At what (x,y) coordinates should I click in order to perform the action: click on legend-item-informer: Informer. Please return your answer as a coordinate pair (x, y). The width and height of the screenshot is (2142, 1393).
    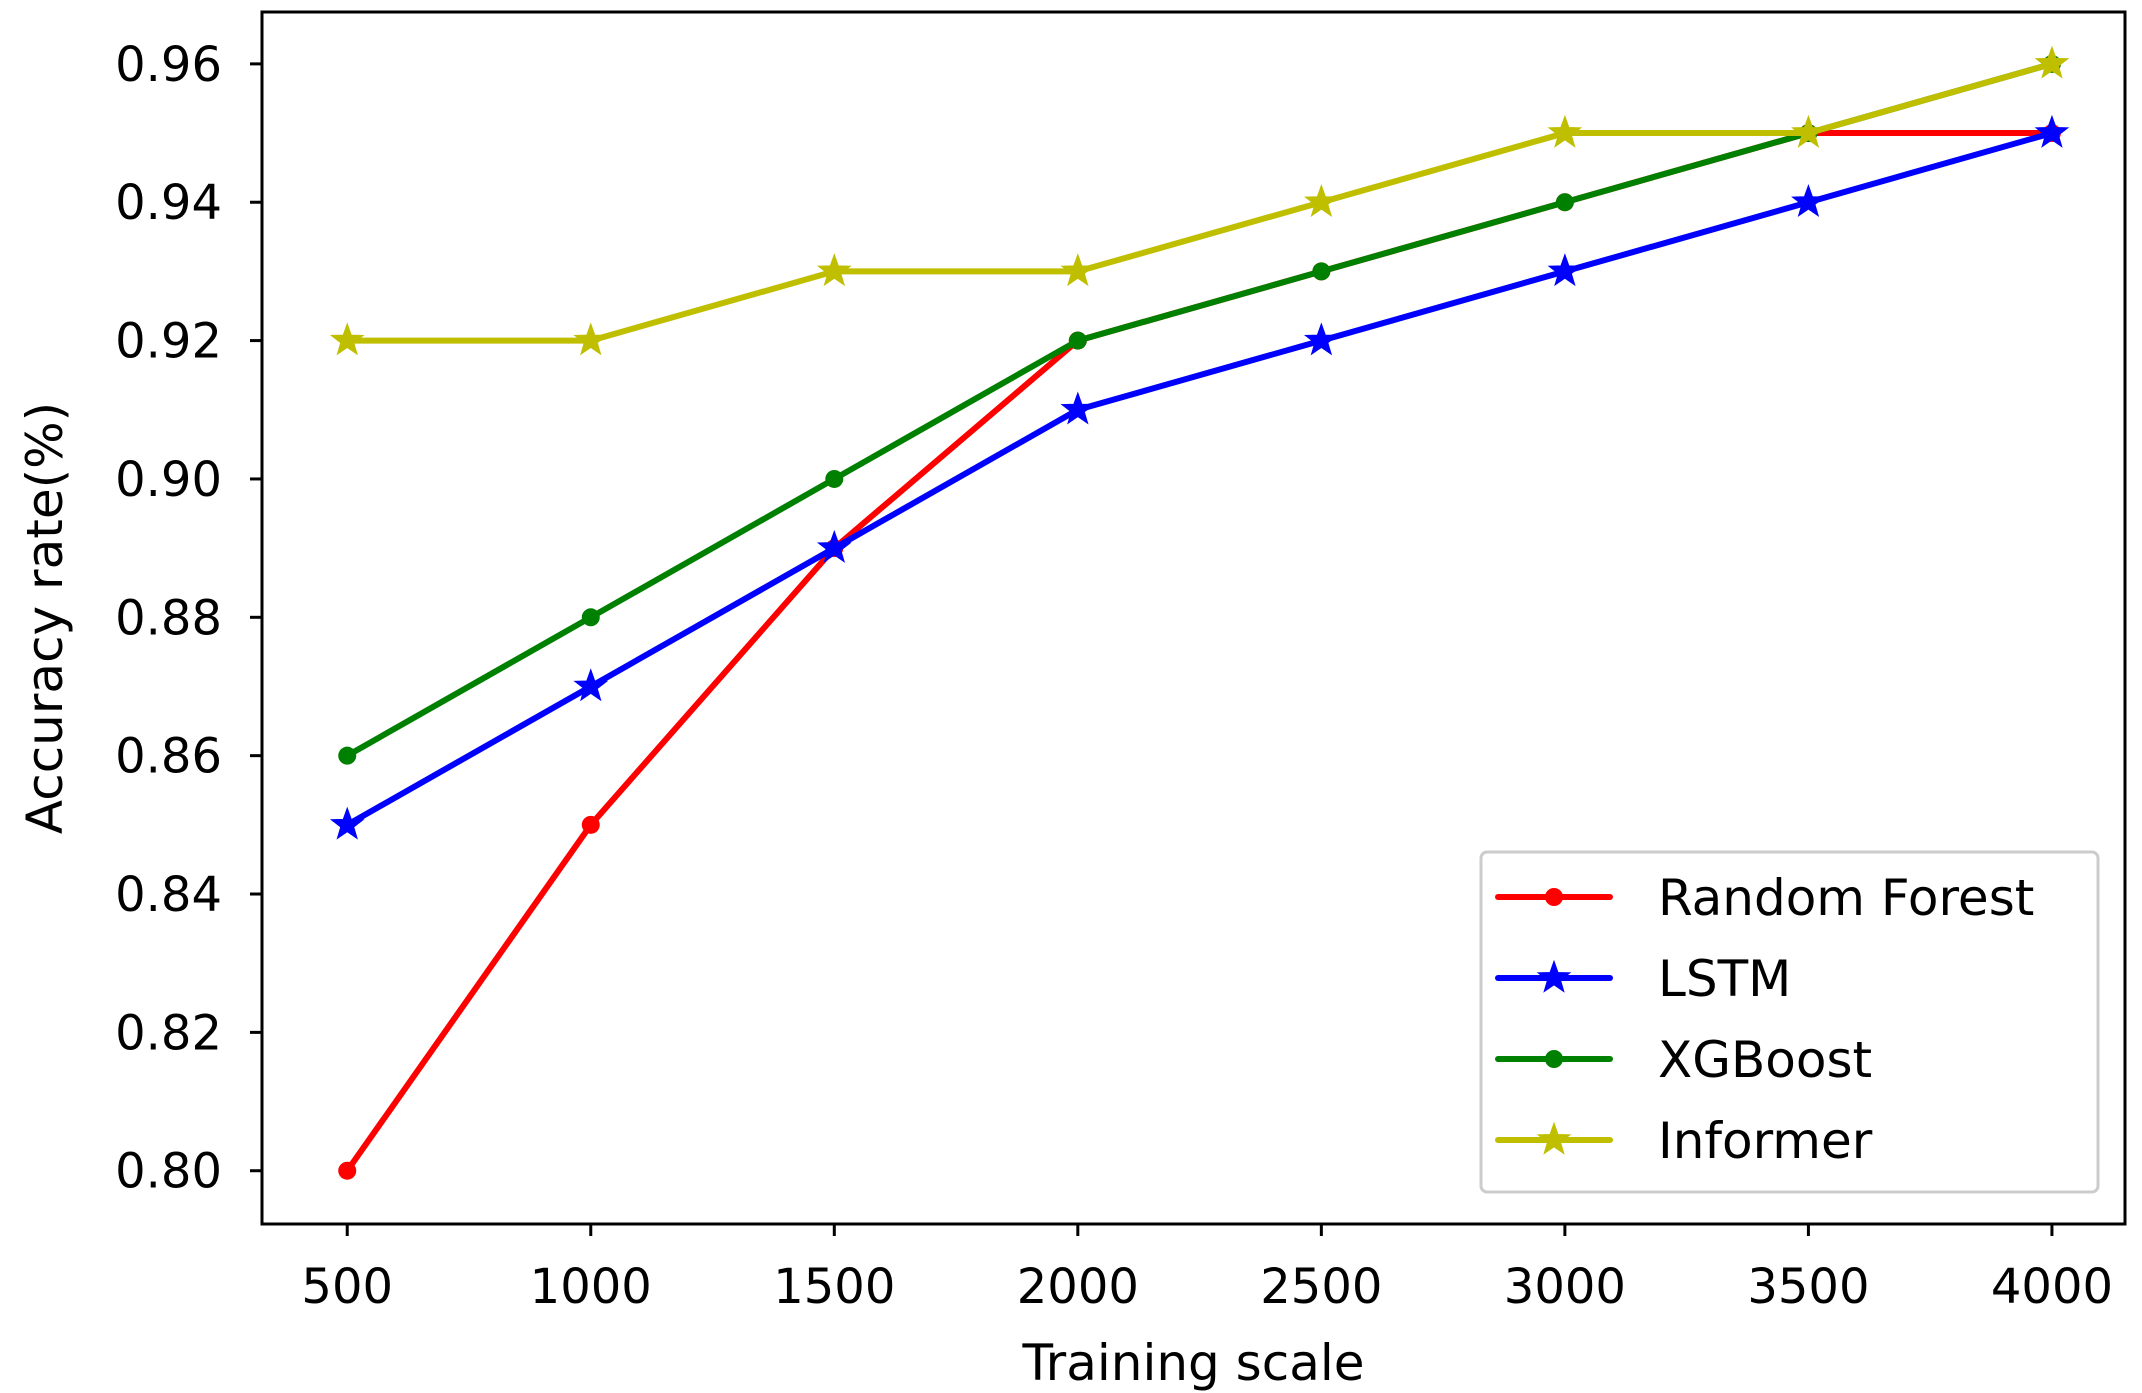
    Looking at the image, I should click on (1684, 1141).